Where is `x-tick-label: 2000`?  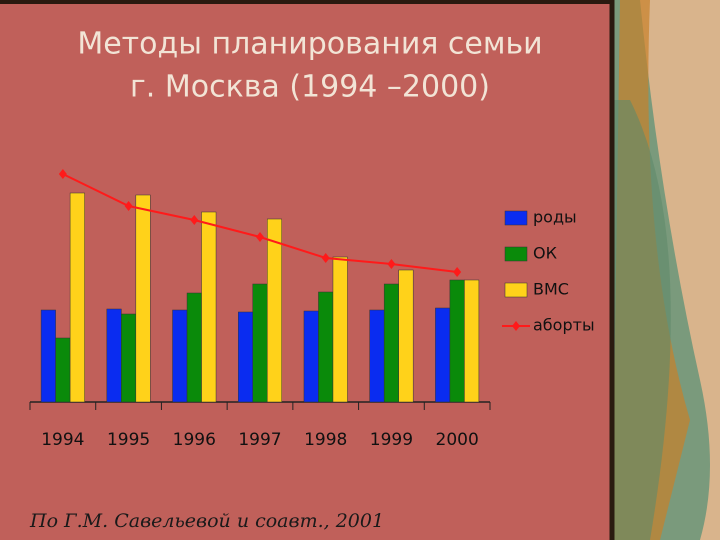 x-tick-label: 2000 is located at coordinates (457, 440).